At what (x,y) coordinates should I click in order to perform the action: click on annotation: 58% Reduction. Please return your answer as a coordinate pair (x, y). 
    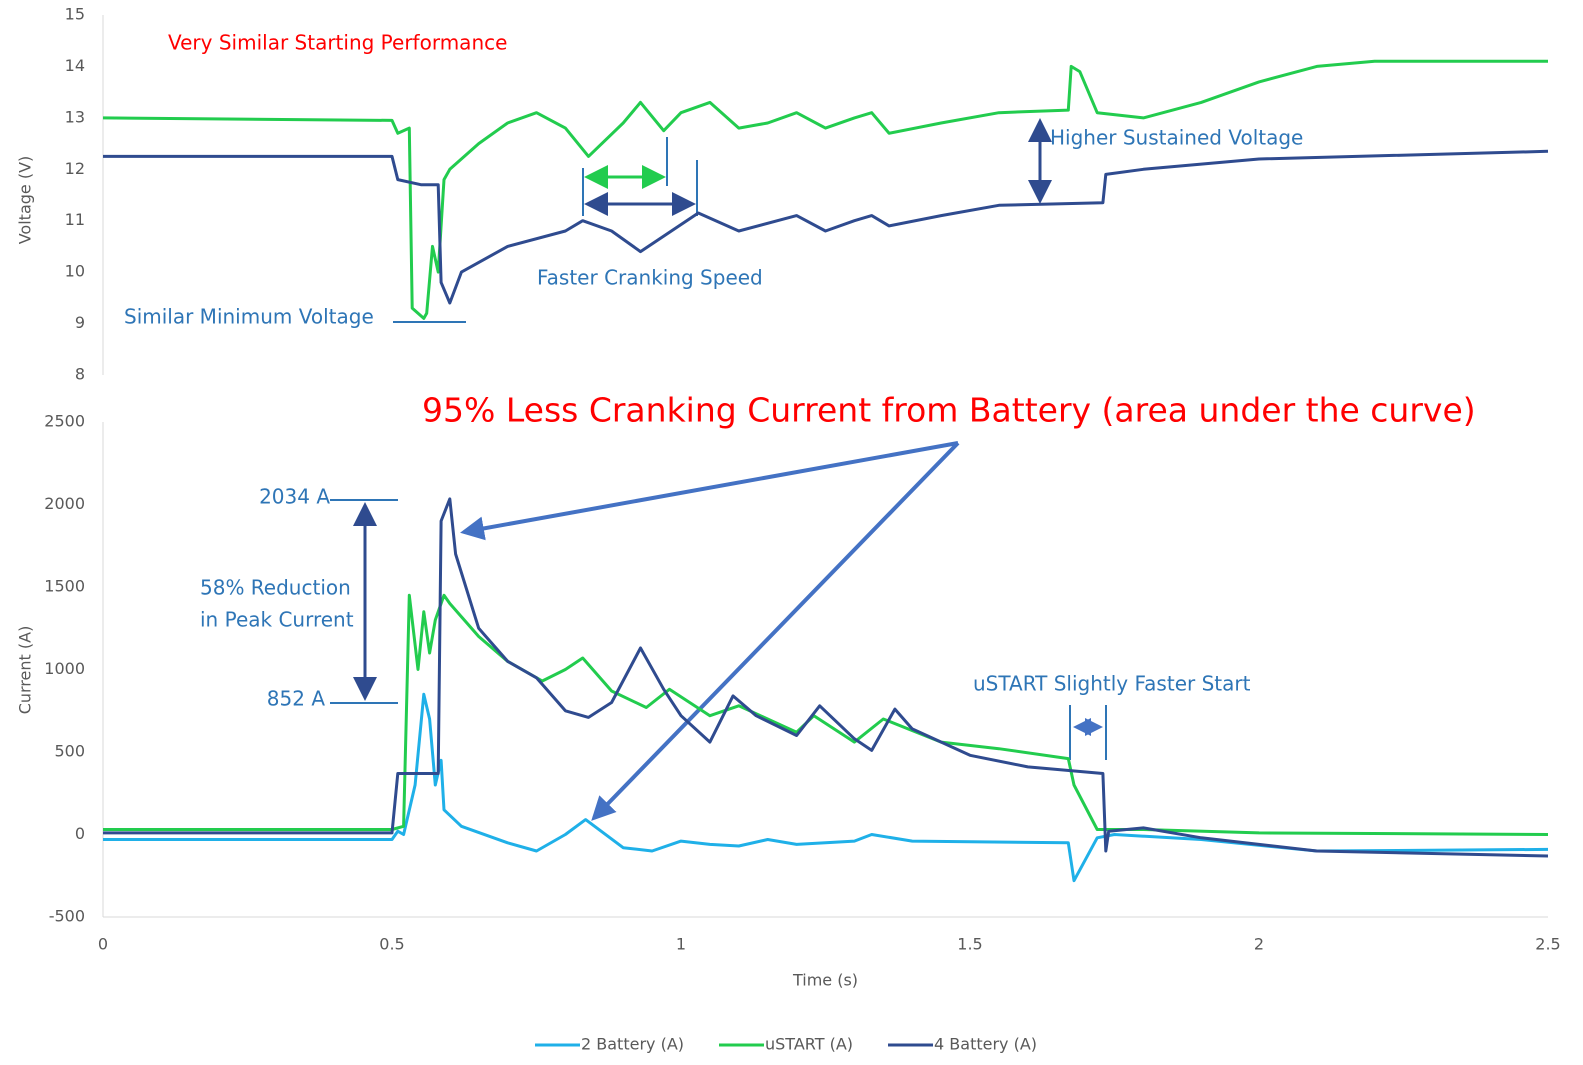
    Looking at the image, I should click on (275, 588).